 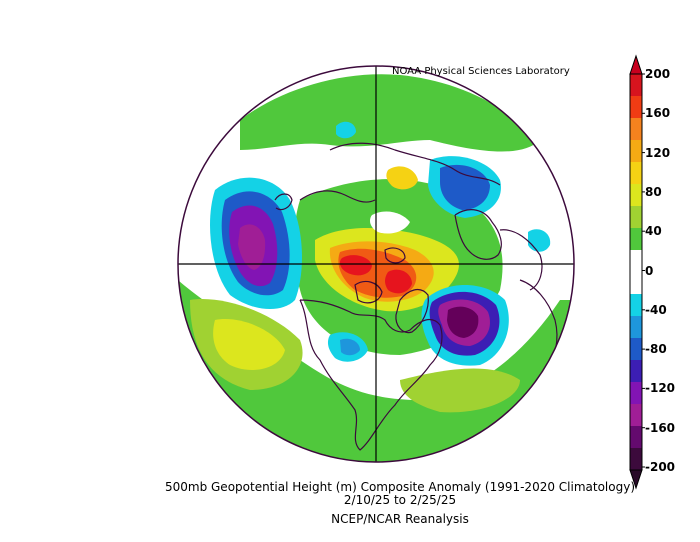 I want to click on coastline-japan, so click(x=283, y=202).